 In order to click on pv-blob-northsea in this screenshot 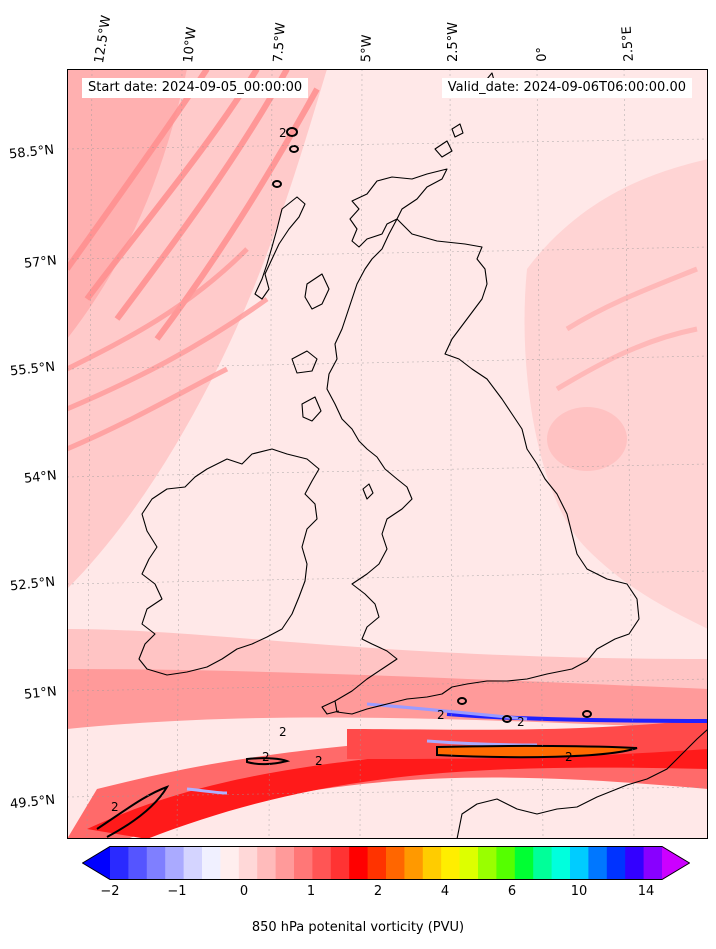, I will do `click(587, 439)`.